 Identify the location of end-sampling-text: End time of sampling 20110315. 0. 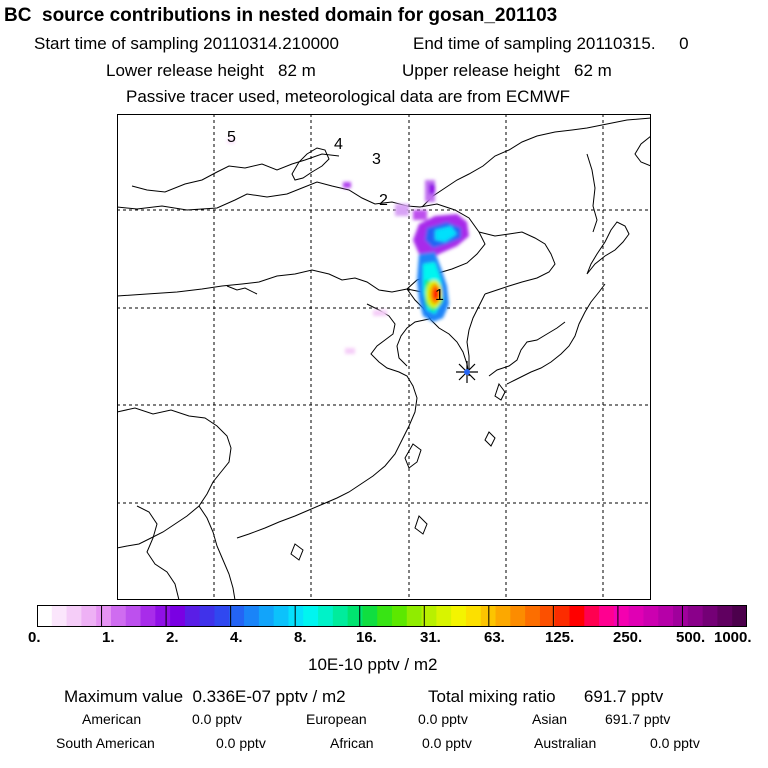
(551, 43).